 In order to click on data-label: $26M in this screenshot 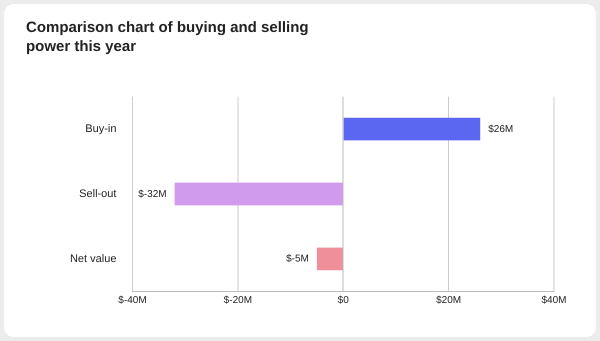, I will do `click(501, 129)`.